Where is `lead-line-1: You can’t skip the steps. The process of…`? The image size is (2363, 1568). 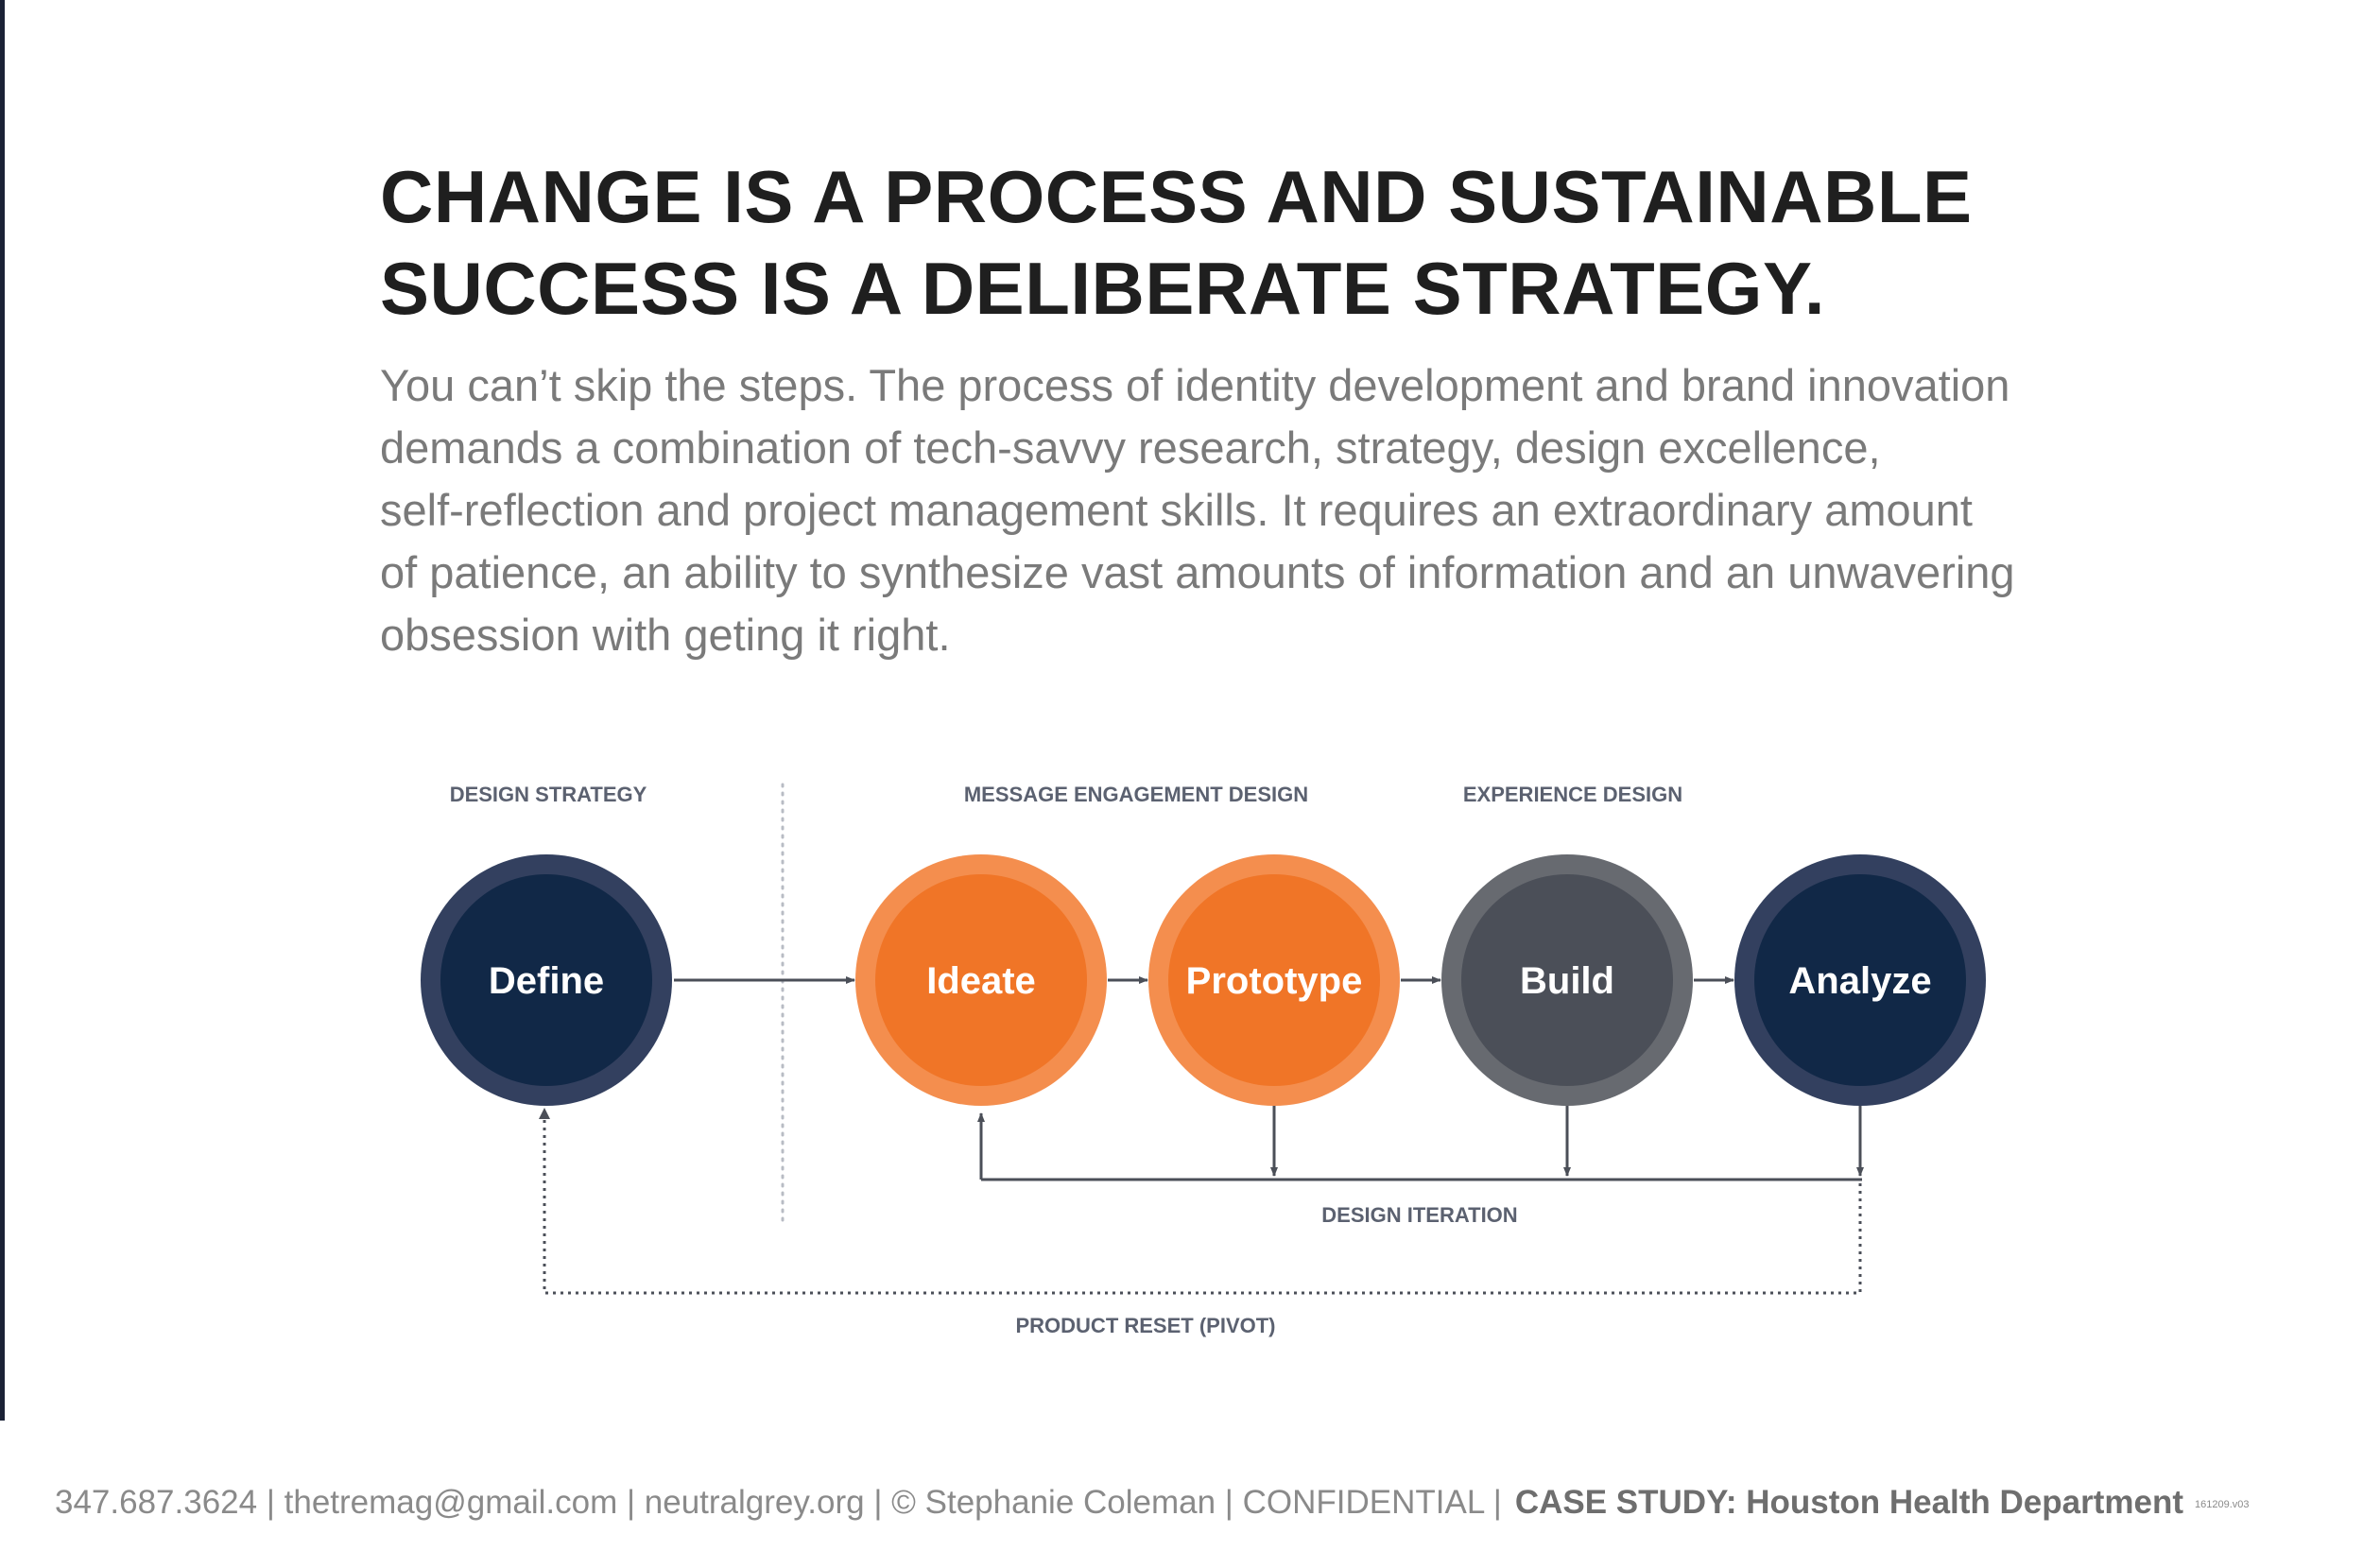
lead-line-1: You can’t skip the steps. The process of… is located at coordinates (1195, 385).